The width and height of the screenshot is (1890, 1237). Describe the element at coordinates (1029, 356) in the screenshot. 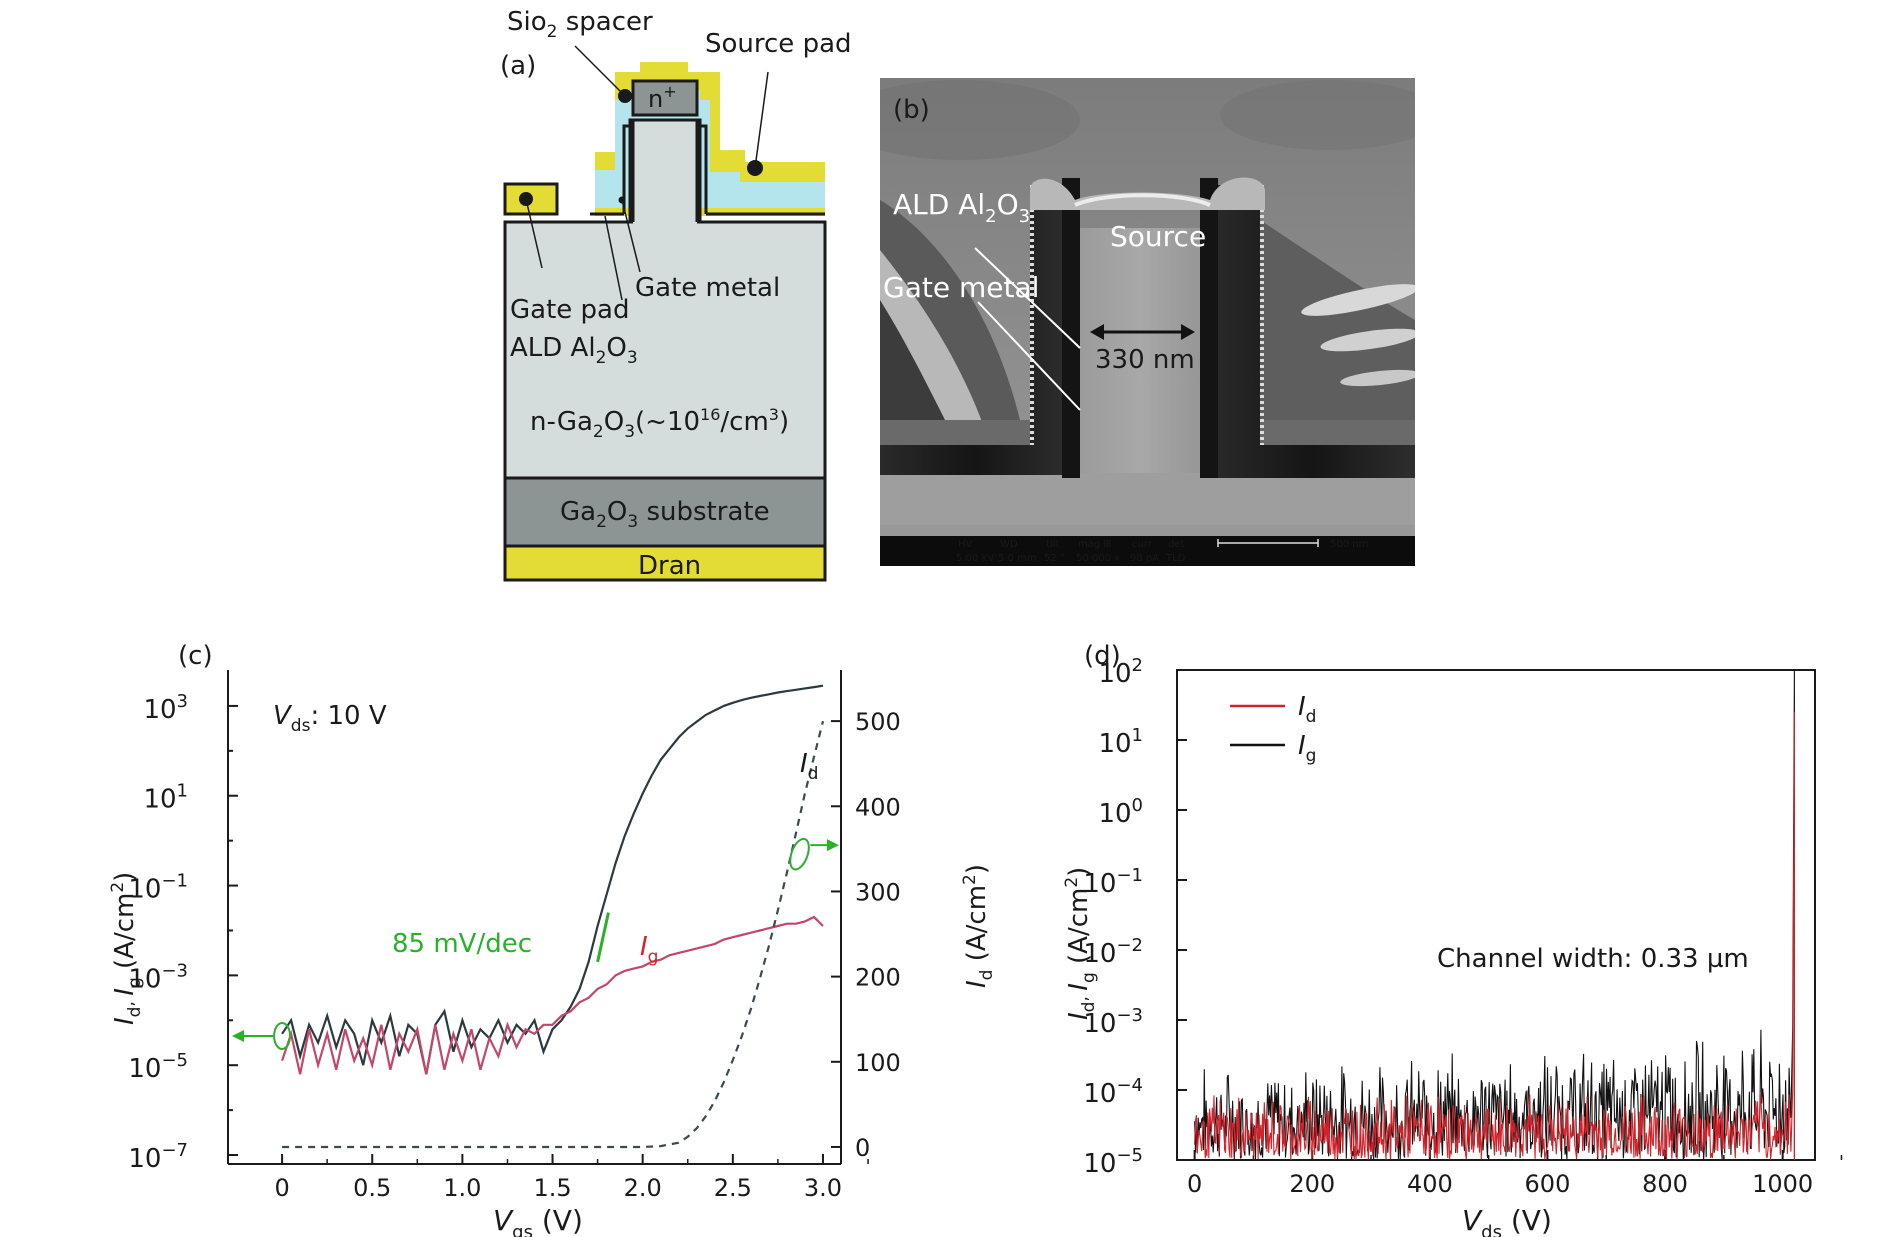

I see `sem-gate-leader` at that location.